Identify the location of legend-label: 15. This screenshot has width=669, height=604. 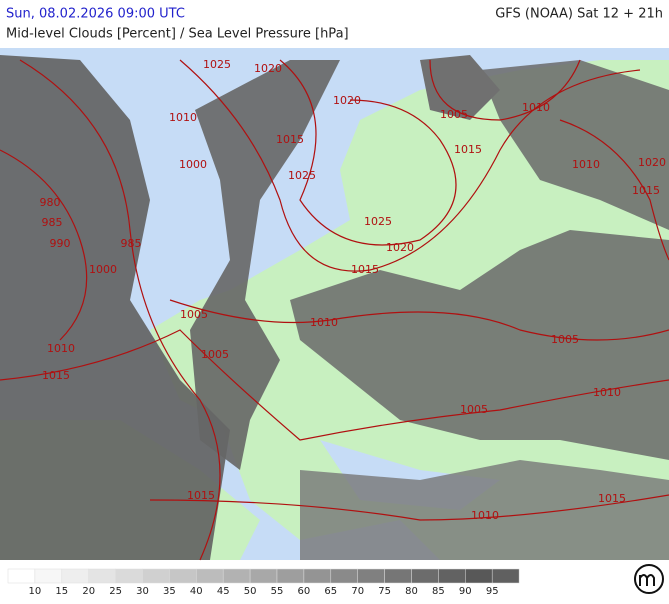
(61, 591).